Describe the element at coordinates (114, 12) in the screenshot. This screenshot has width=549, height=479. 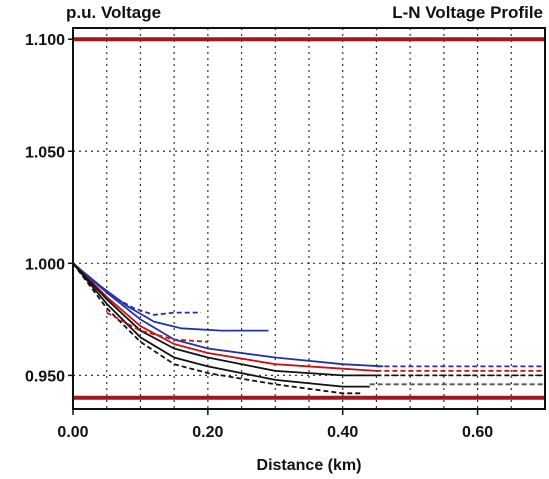
I see `y-axis-title: p.u. Voltage` at that location.